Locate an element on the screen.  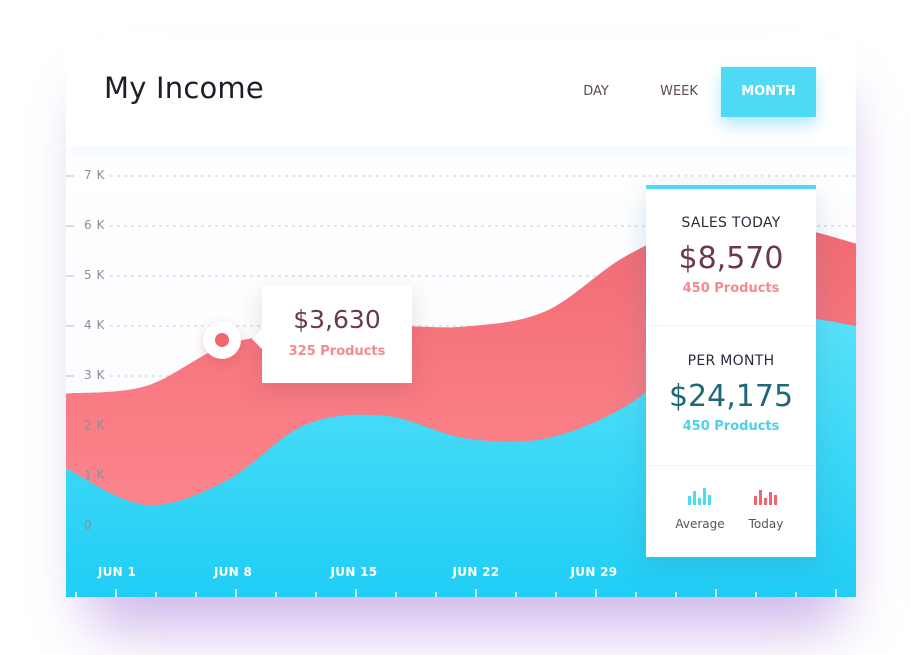
x-axis-ticks is located at coordinates (456, 593).